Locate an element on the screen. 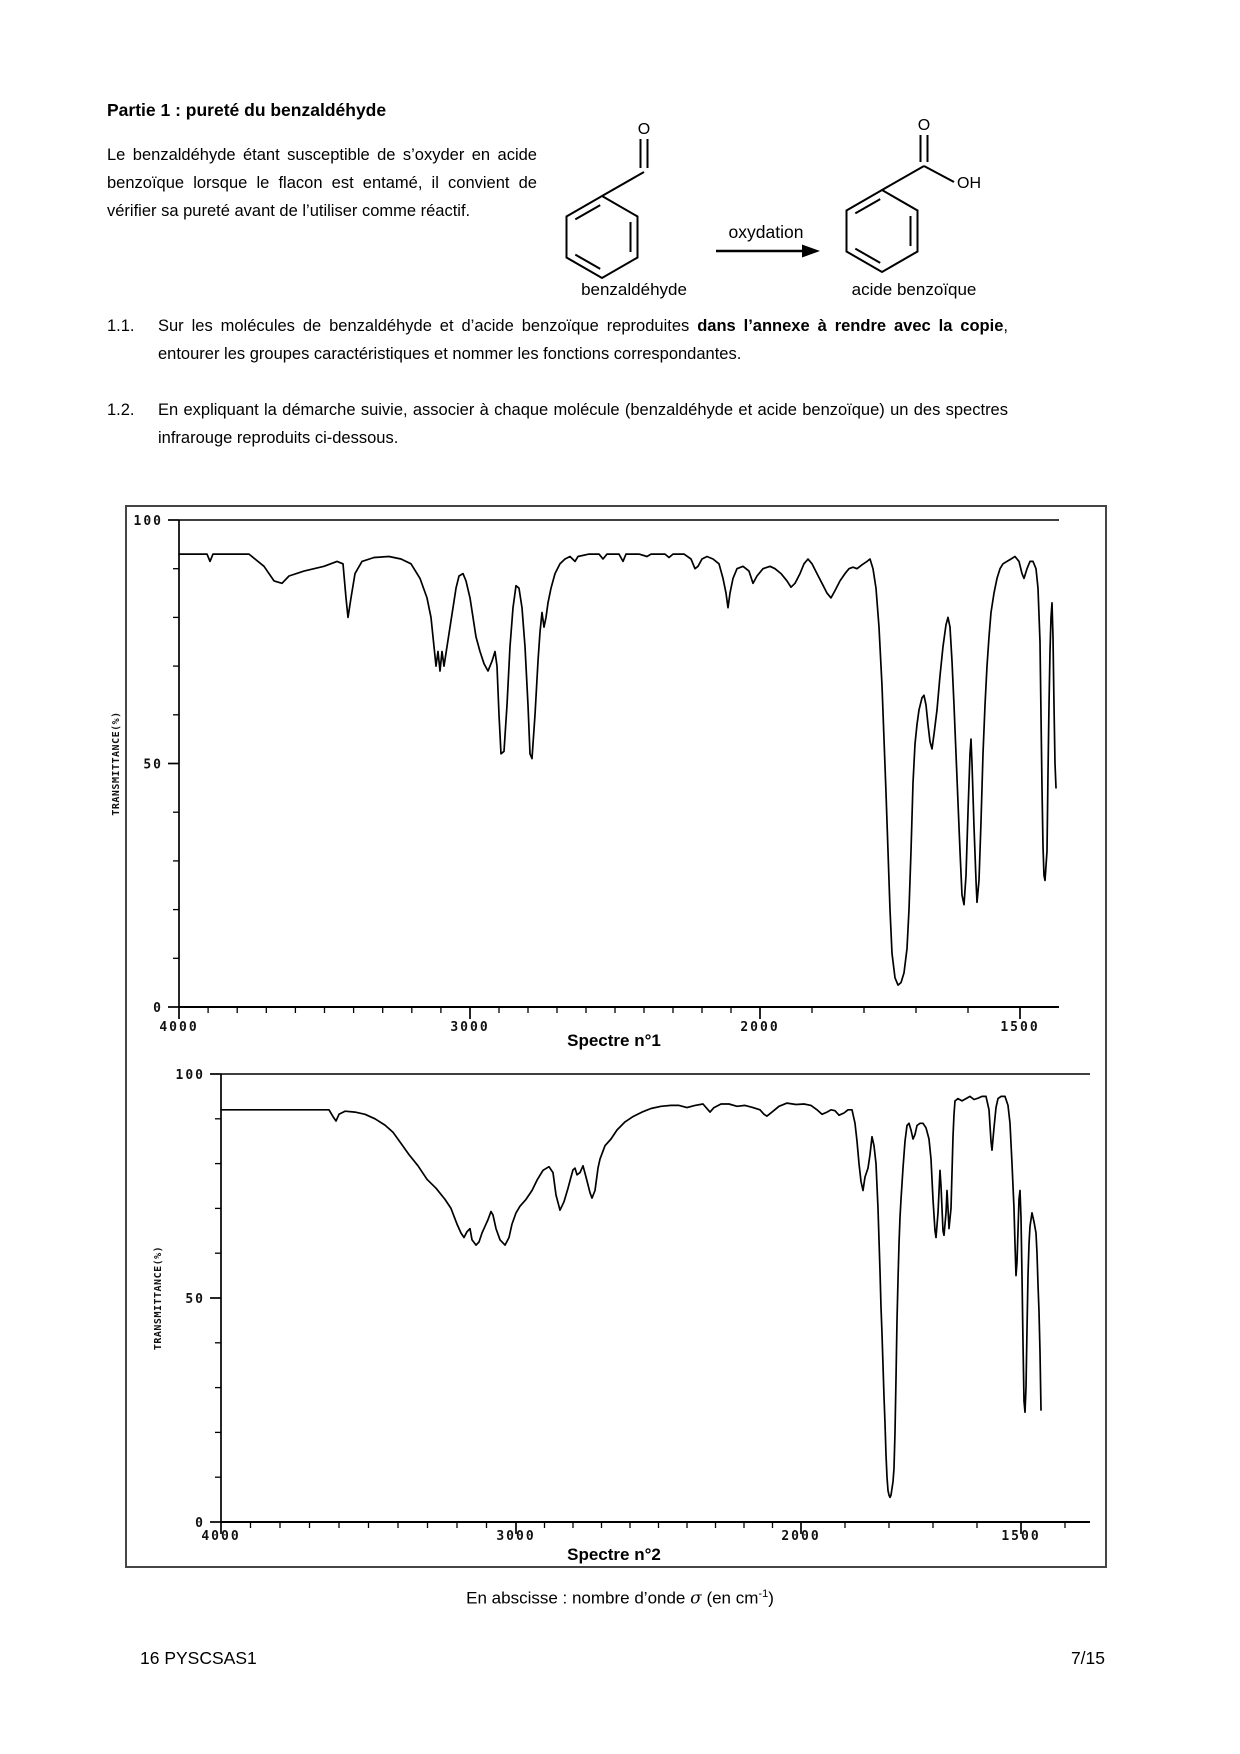 The height and width of the screenshot is (1754, 1240). caption-text: (en cm is located at coordinates (730, 1598).